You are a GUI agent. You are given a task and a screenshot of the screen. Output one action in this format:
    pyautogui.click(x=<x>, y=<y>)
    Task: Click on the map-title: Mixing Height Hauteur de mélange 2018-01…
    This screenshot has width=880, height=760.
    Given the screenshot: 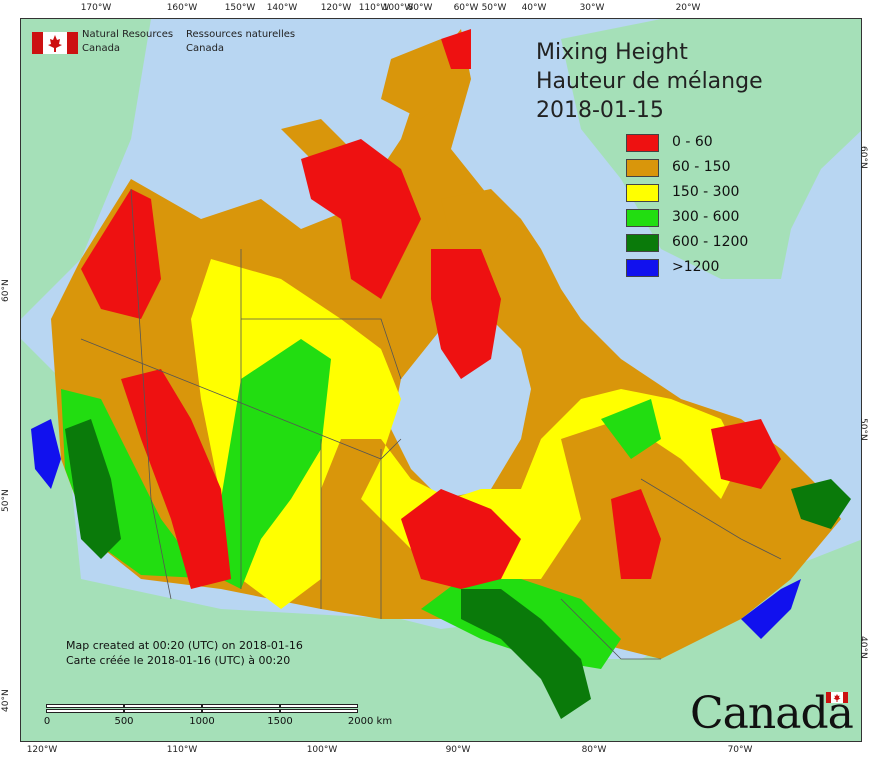 What is the action you would take?
    pyautogui.click(x=649, y=81)
    